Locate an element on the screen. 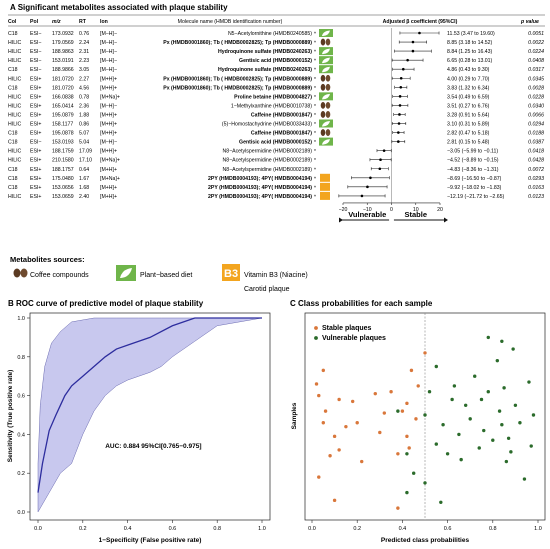  cell-p: 0.0387 is located at coordinates (536, 143).